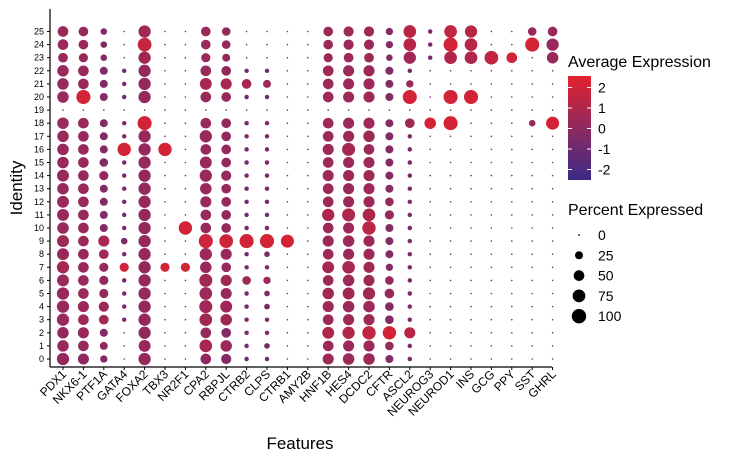 The height and width of the screenshot is (468, 745). What do you see at coordinates (579, 128) in the screenshot?
I see `color-legend-bar` at bounding box center [579, 128].